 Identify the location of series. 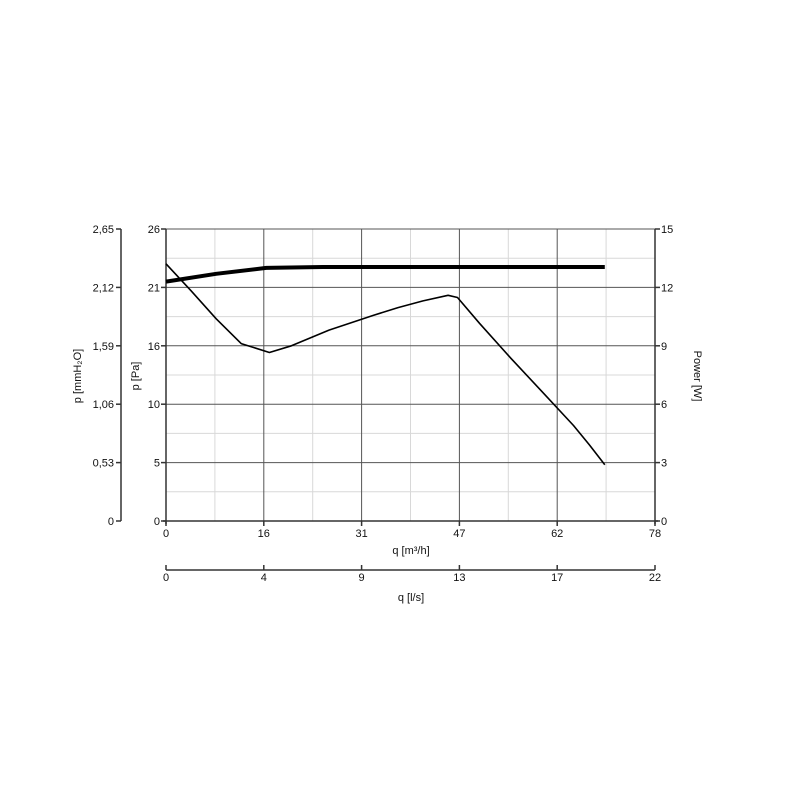
(385, 364).